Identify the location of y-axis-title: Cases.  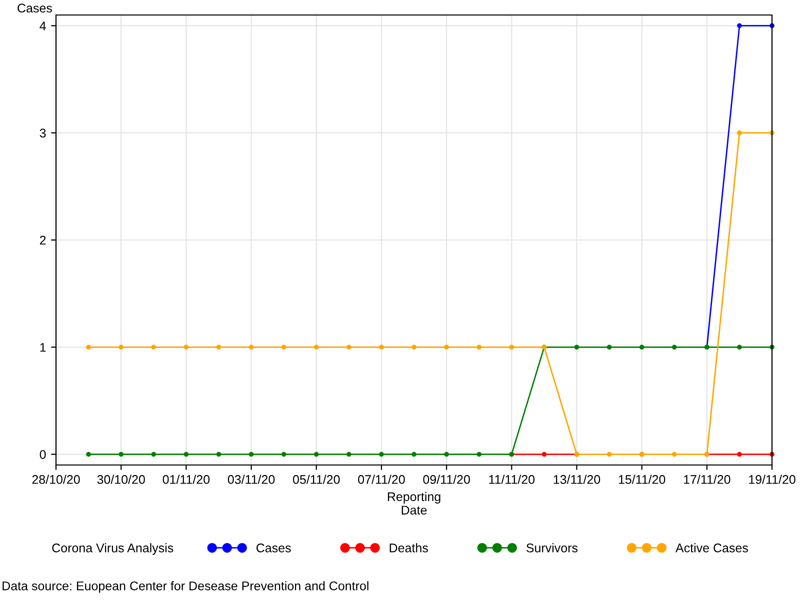
(35, 8).